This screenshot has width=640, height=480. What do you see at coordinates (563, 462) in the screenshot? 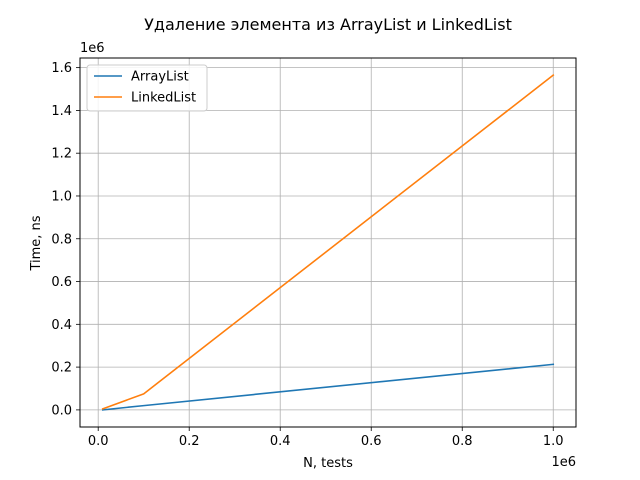
I see `x-axis-offset-text: 1e6` at bounding box center [563, 462].